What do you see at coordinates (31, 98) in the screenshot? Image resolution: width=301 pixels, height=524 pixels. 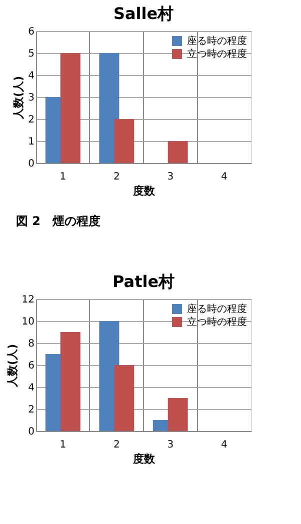 I see `y-tick-label: 3` at bounding box center [31, 98].